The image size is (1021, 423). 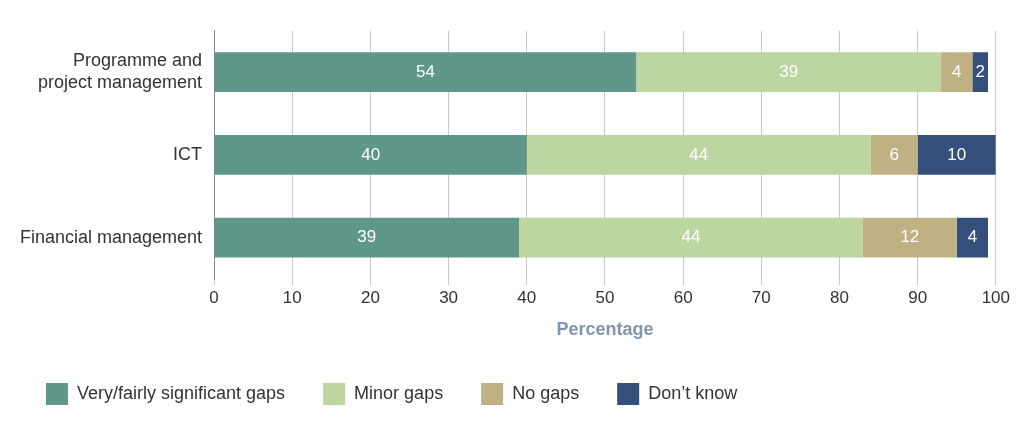 What do you see at coordinates (839, 297) in the screenshot?
I see `x-tick-label: 80` at bounding box center [839, 297].